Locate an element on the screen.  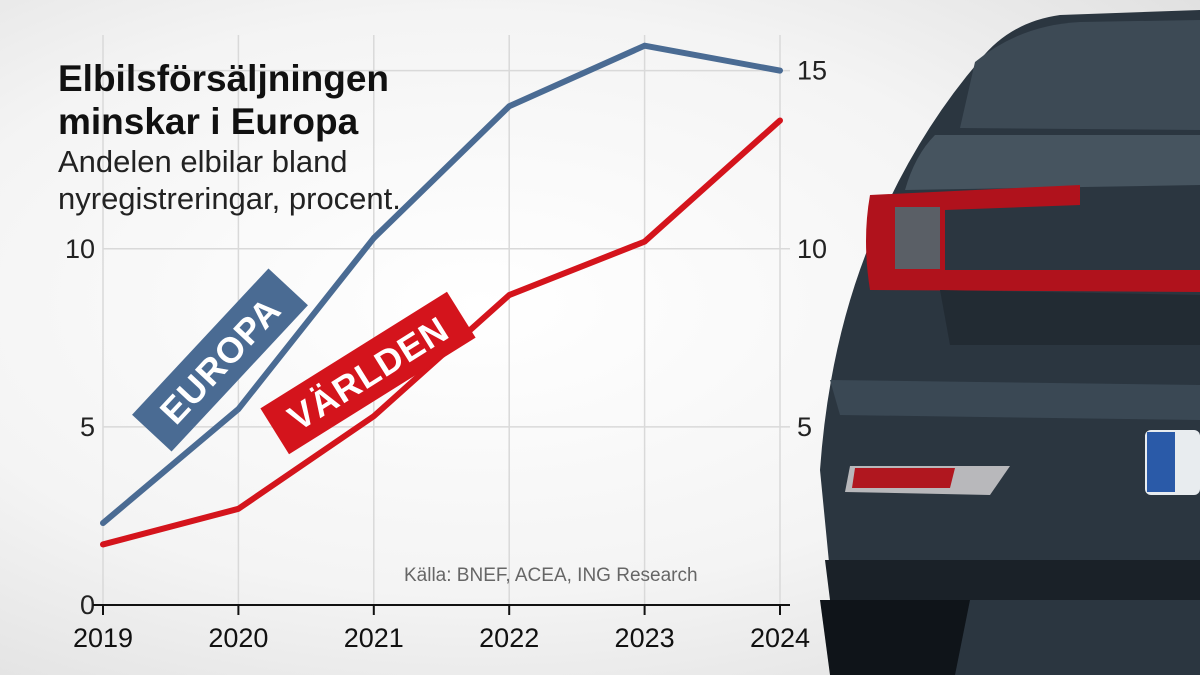
x-tick-label: 2019 is located at coordinates (103, 638).